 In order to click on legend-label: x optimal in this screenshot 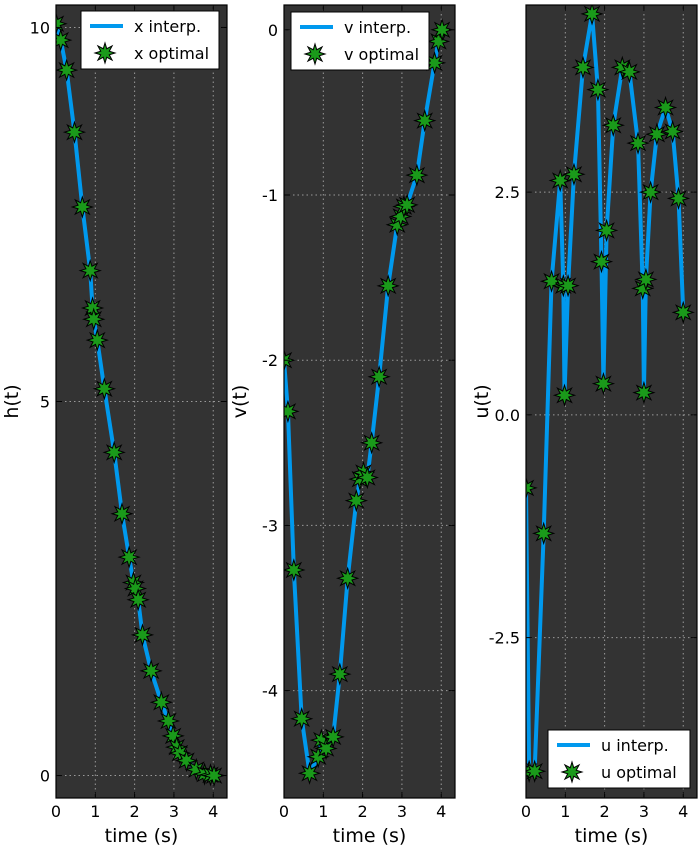, I will do `click(171, 53)`.